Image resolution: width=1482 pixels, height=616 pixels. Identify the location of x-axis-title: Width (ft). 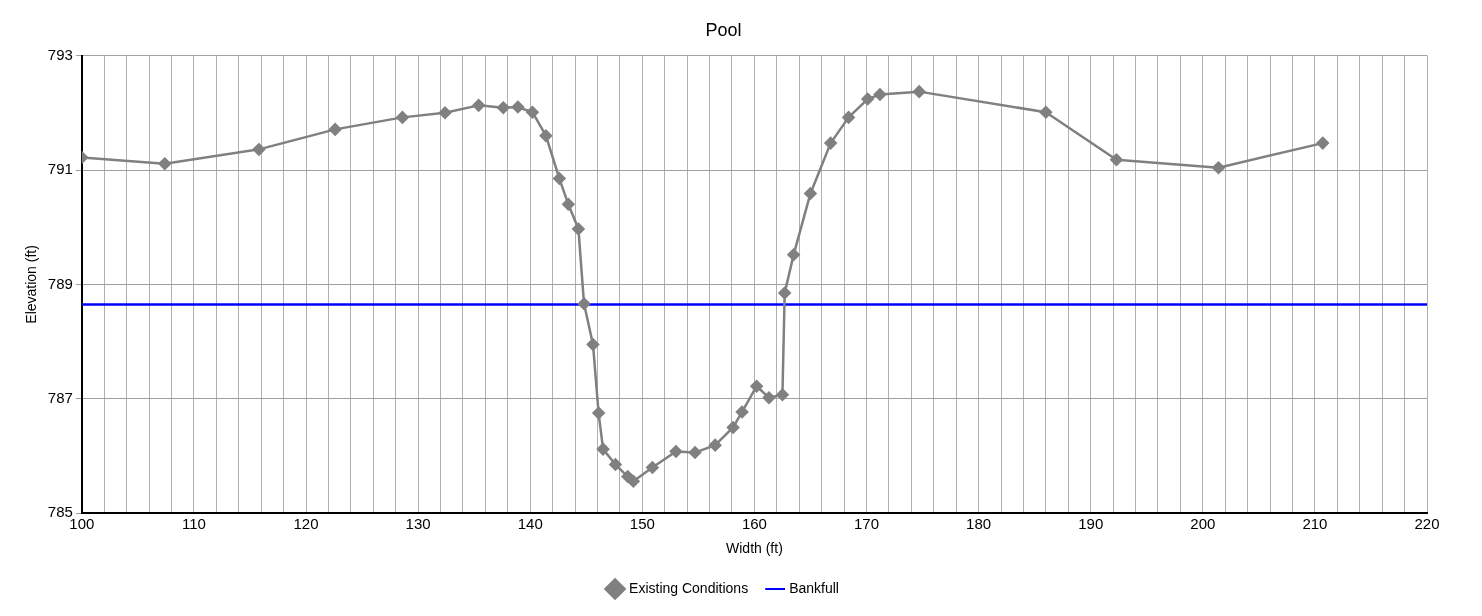
(754, 548).